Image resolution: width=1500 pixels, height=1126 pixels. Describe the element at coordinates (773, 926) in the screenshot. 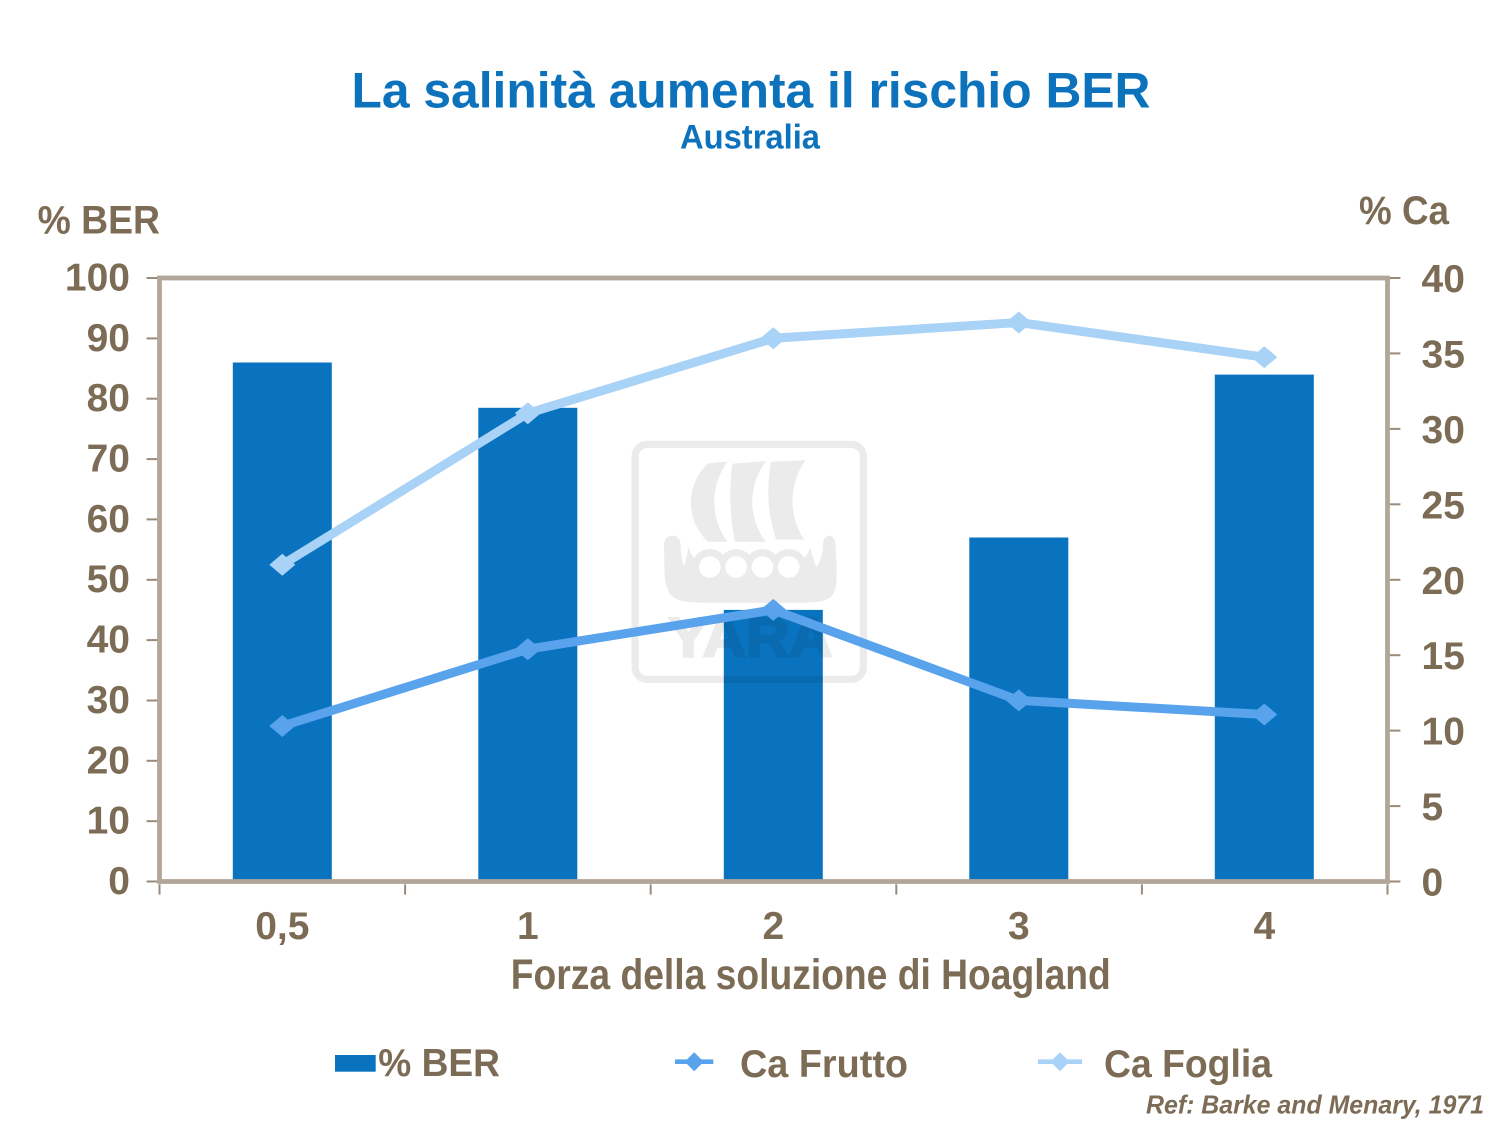

I see `svg-text: 2` at that location.